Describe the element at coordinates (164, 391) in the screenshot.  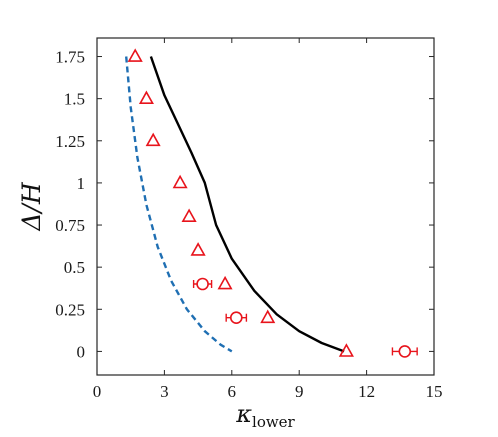
I see `x-tick-label: 3` at that location.